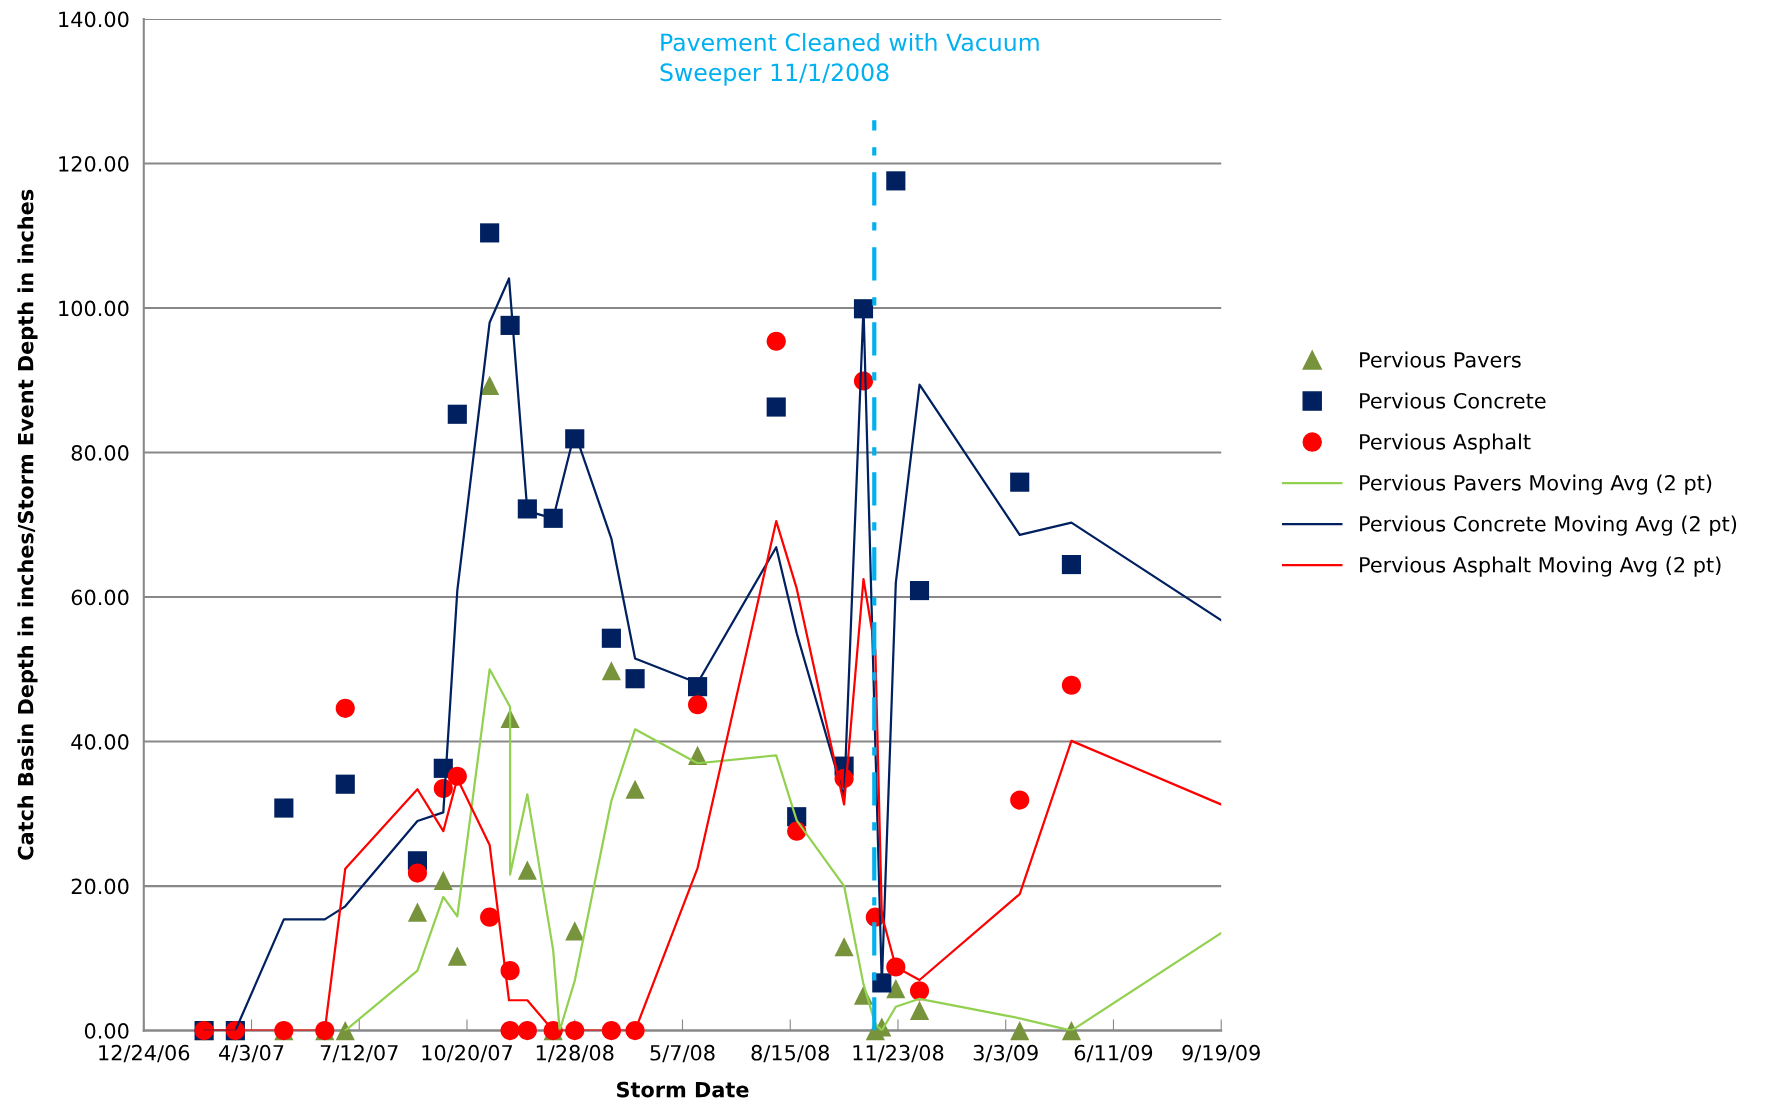 This screenshot has height=1119, width=1775. Describe the element at coordinates (1221, 1053) in the screenshot. I see `x-tick-label: 9/19/09` at that location.